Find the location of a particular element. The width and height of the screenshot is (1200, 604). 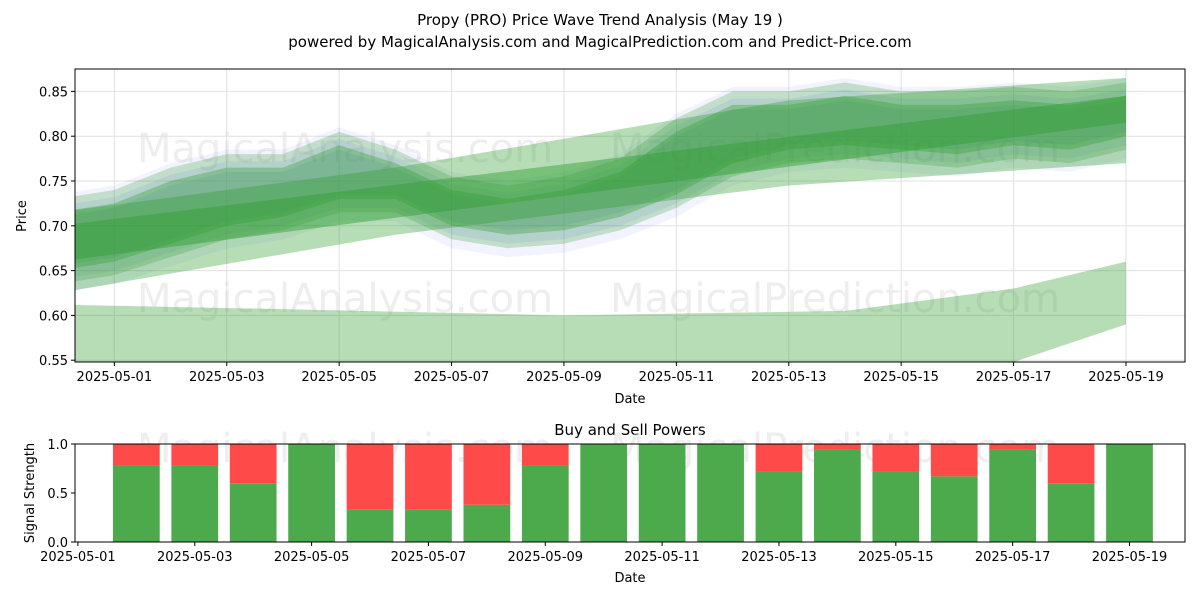

price-y-tick-label: 0.75 is located at coordinates (53, 182).